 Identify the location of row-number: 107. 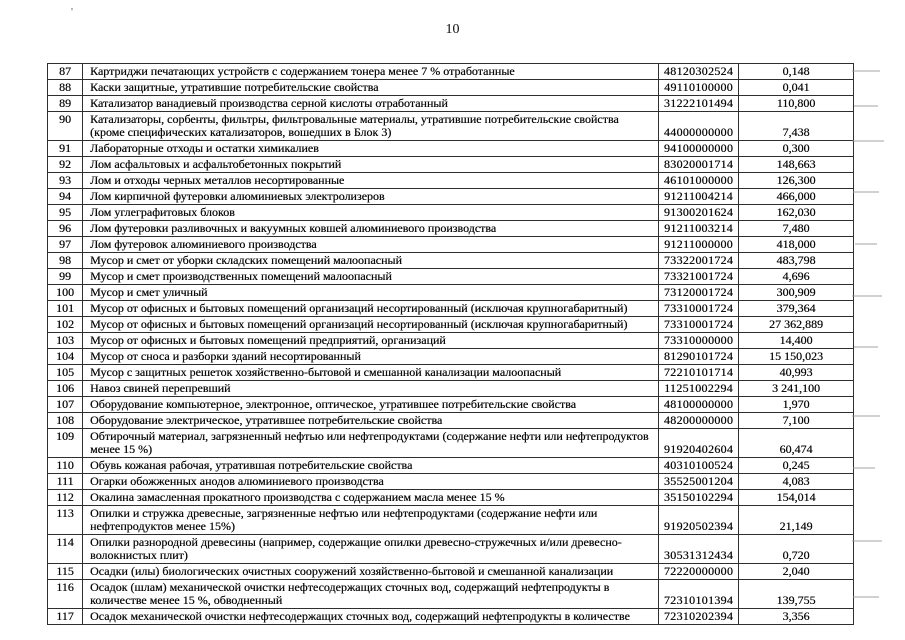
(65, 404).